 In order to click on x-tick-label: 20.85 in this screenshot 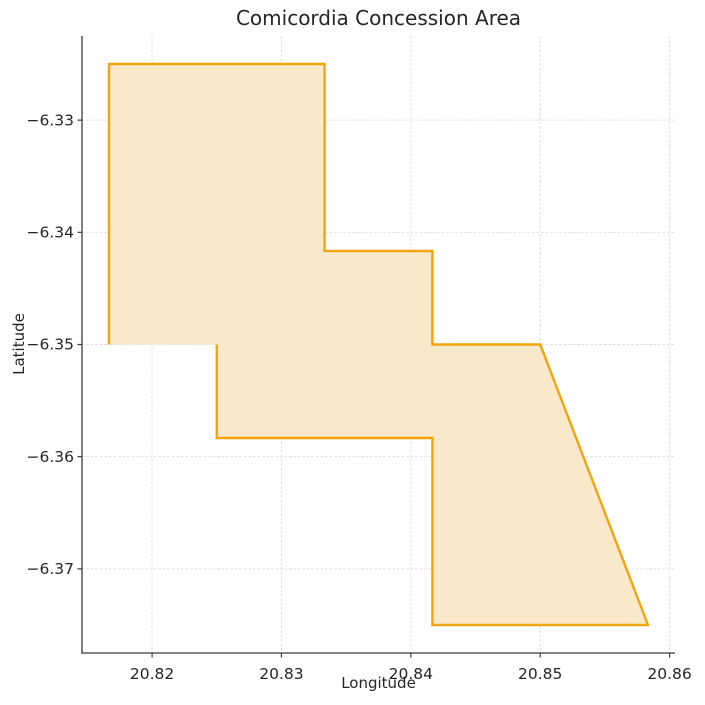, I will do `click(540, 674)`.